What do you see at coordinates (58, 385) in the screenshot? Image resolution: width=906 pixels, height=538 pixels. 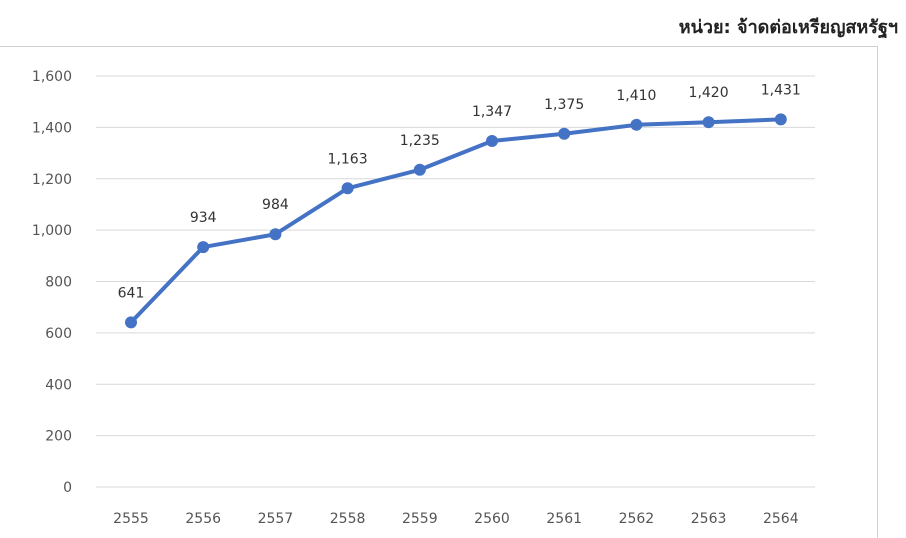 I see `y-tick-label: 400` at bounding box center [58, 385].